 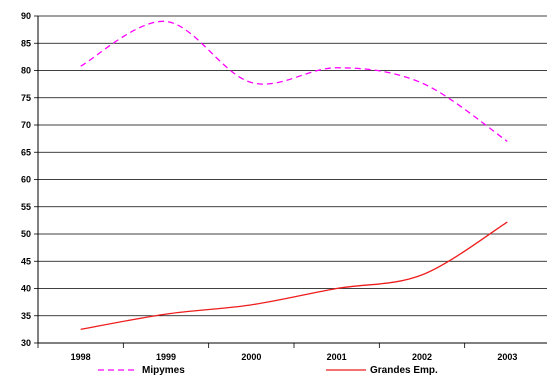 I want to click on y-tick-label: 80, so click(x=26, y=71).